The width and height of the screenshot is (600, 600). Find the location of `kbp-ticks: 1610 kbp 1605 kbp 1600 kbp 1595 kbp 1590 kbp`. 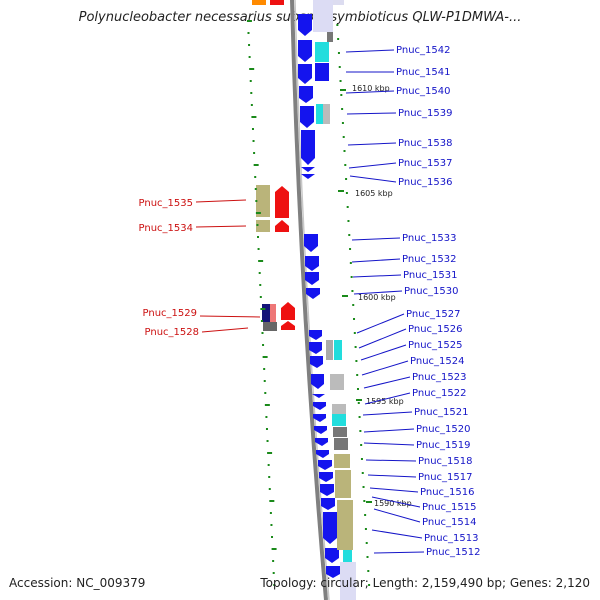

kbp-ticks: 1610 kbp 1605 kbp 1600 kbp 1595 kbp 1590 kbp is located at coordinates (375, 296).